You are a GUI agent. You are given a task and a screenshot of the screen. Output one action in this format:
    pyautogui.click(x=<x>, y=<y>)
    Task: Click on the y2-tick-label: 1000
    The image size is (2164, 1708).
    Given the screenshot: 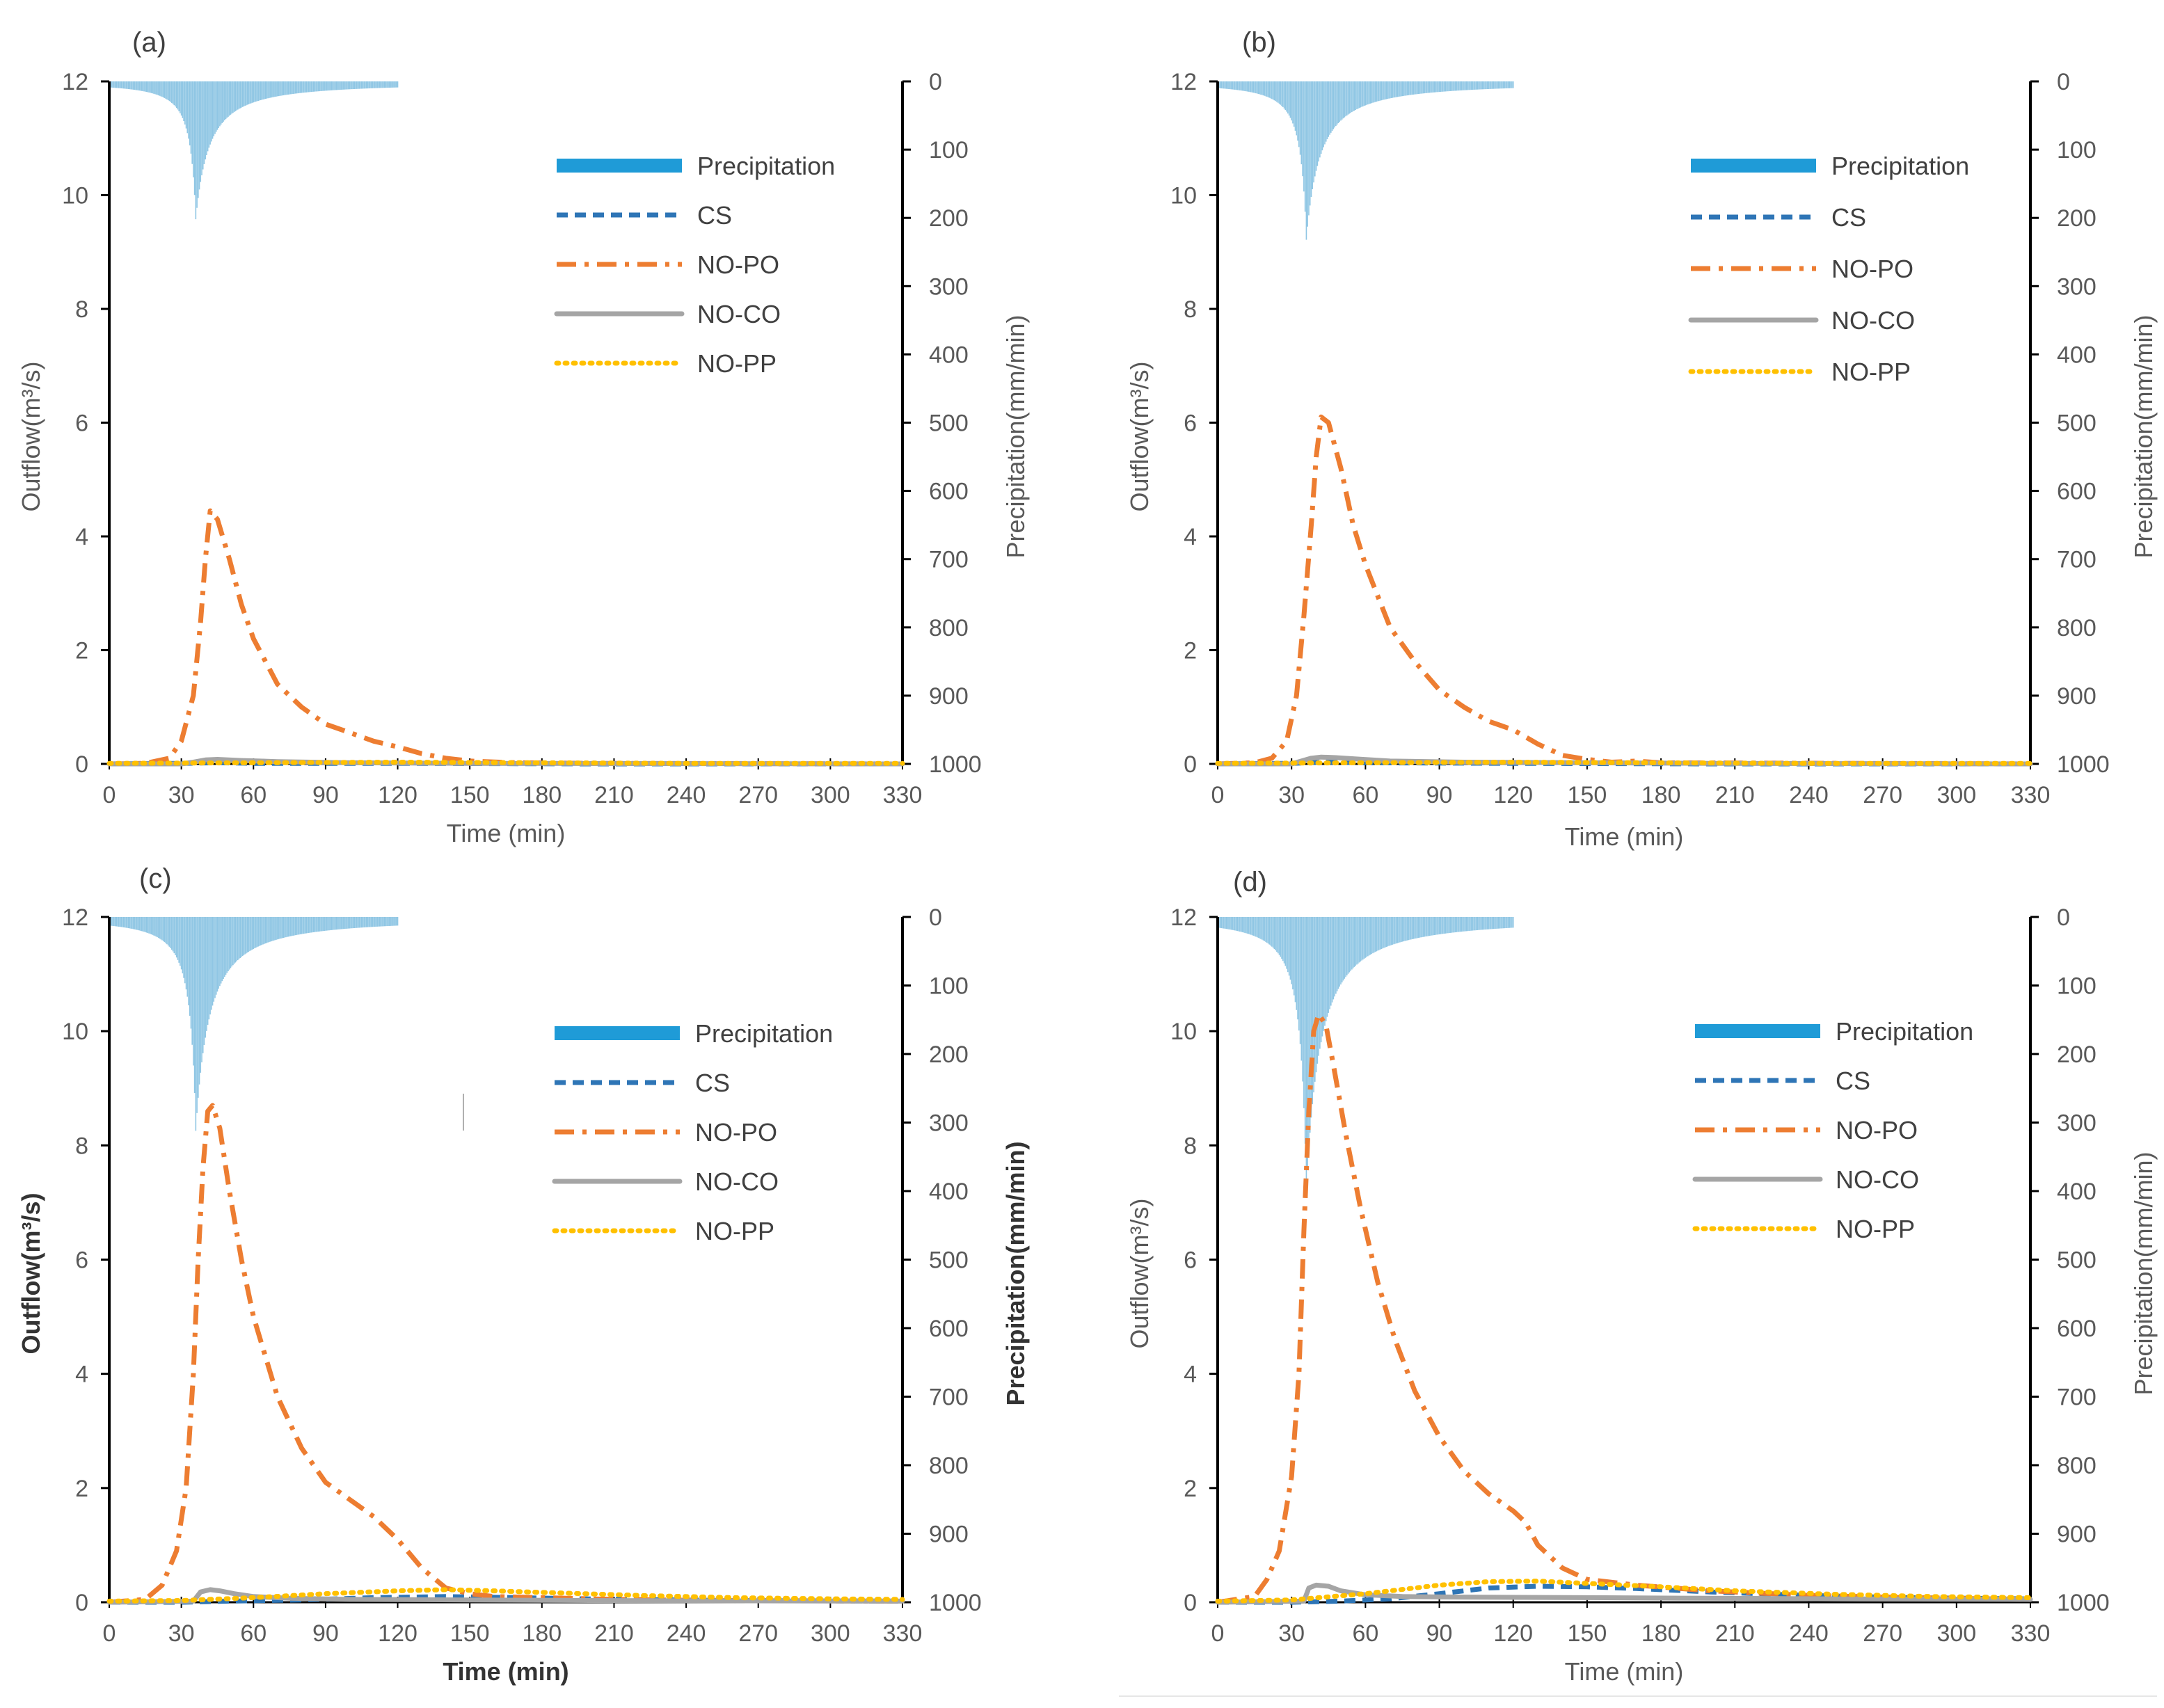 What is the action you would take?
    pyautogui.click(x=955, y=764)
    